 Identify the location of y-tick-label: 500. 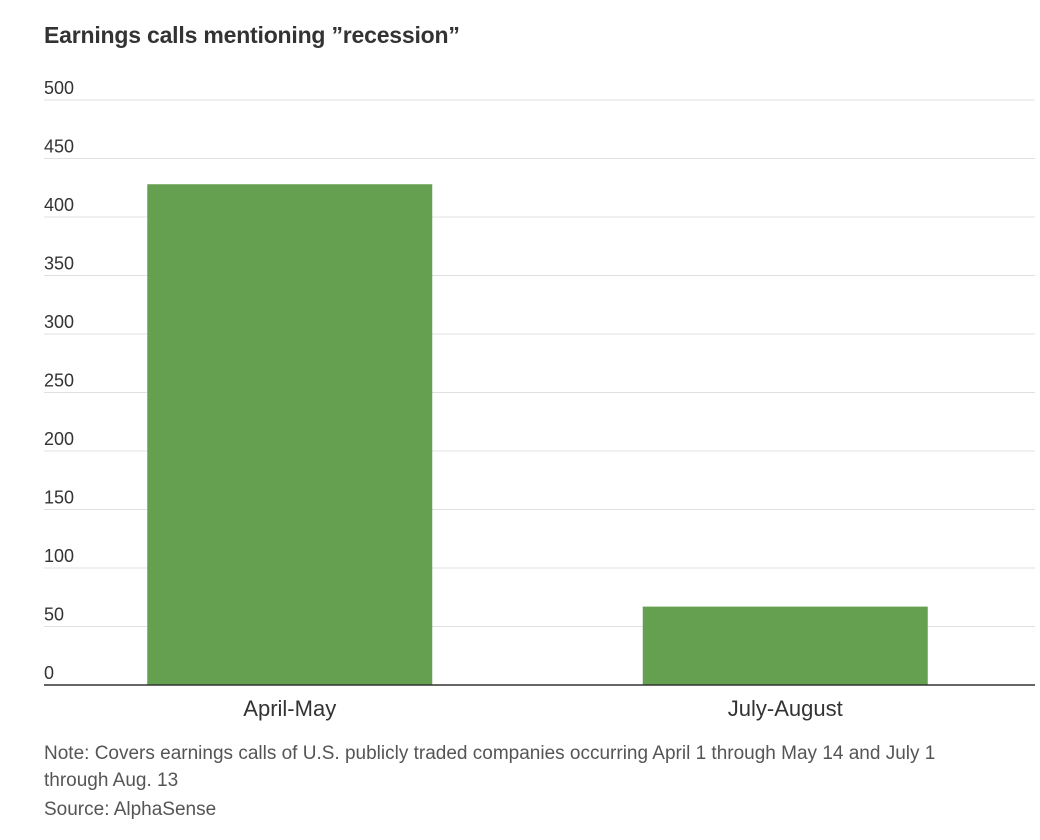
(59, 88).